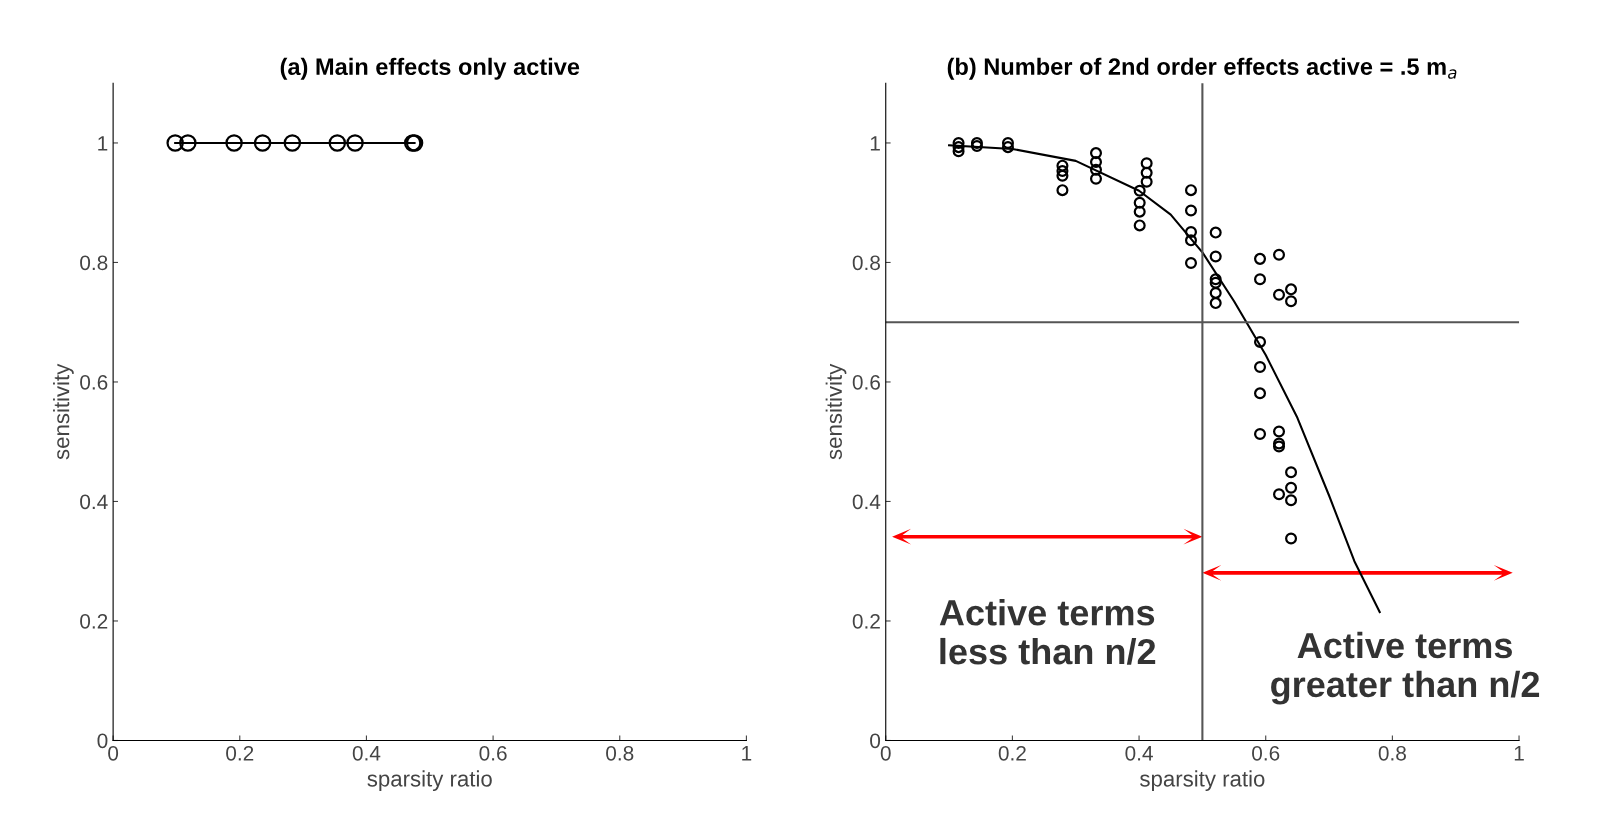  What do you see at coordinates (1405, 668) in the screenshot?
I see `annotation: Active terms greater than n/2` at bounding box center [1405, 668].